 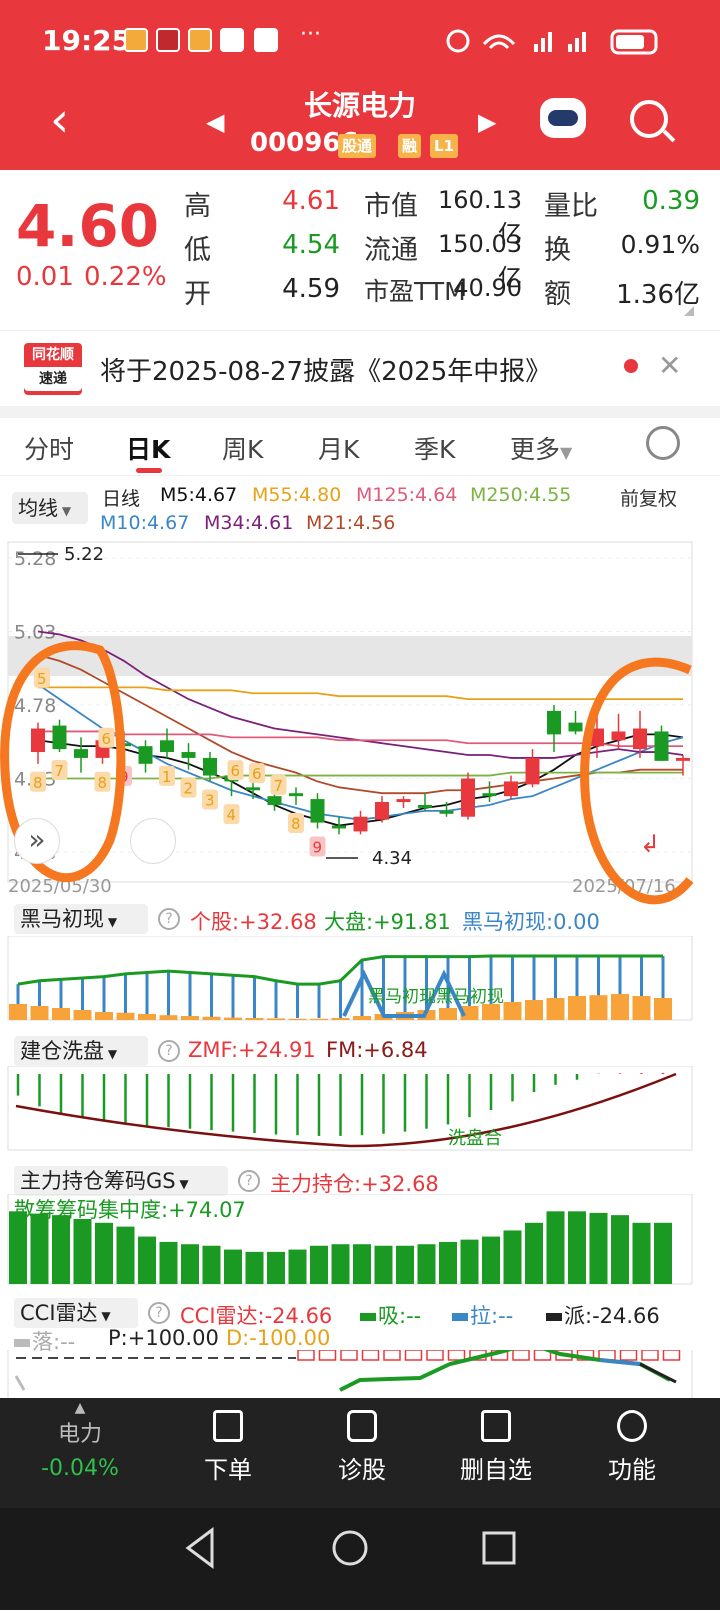 I want to click on expand-icon: », so click(x=37, y=841).